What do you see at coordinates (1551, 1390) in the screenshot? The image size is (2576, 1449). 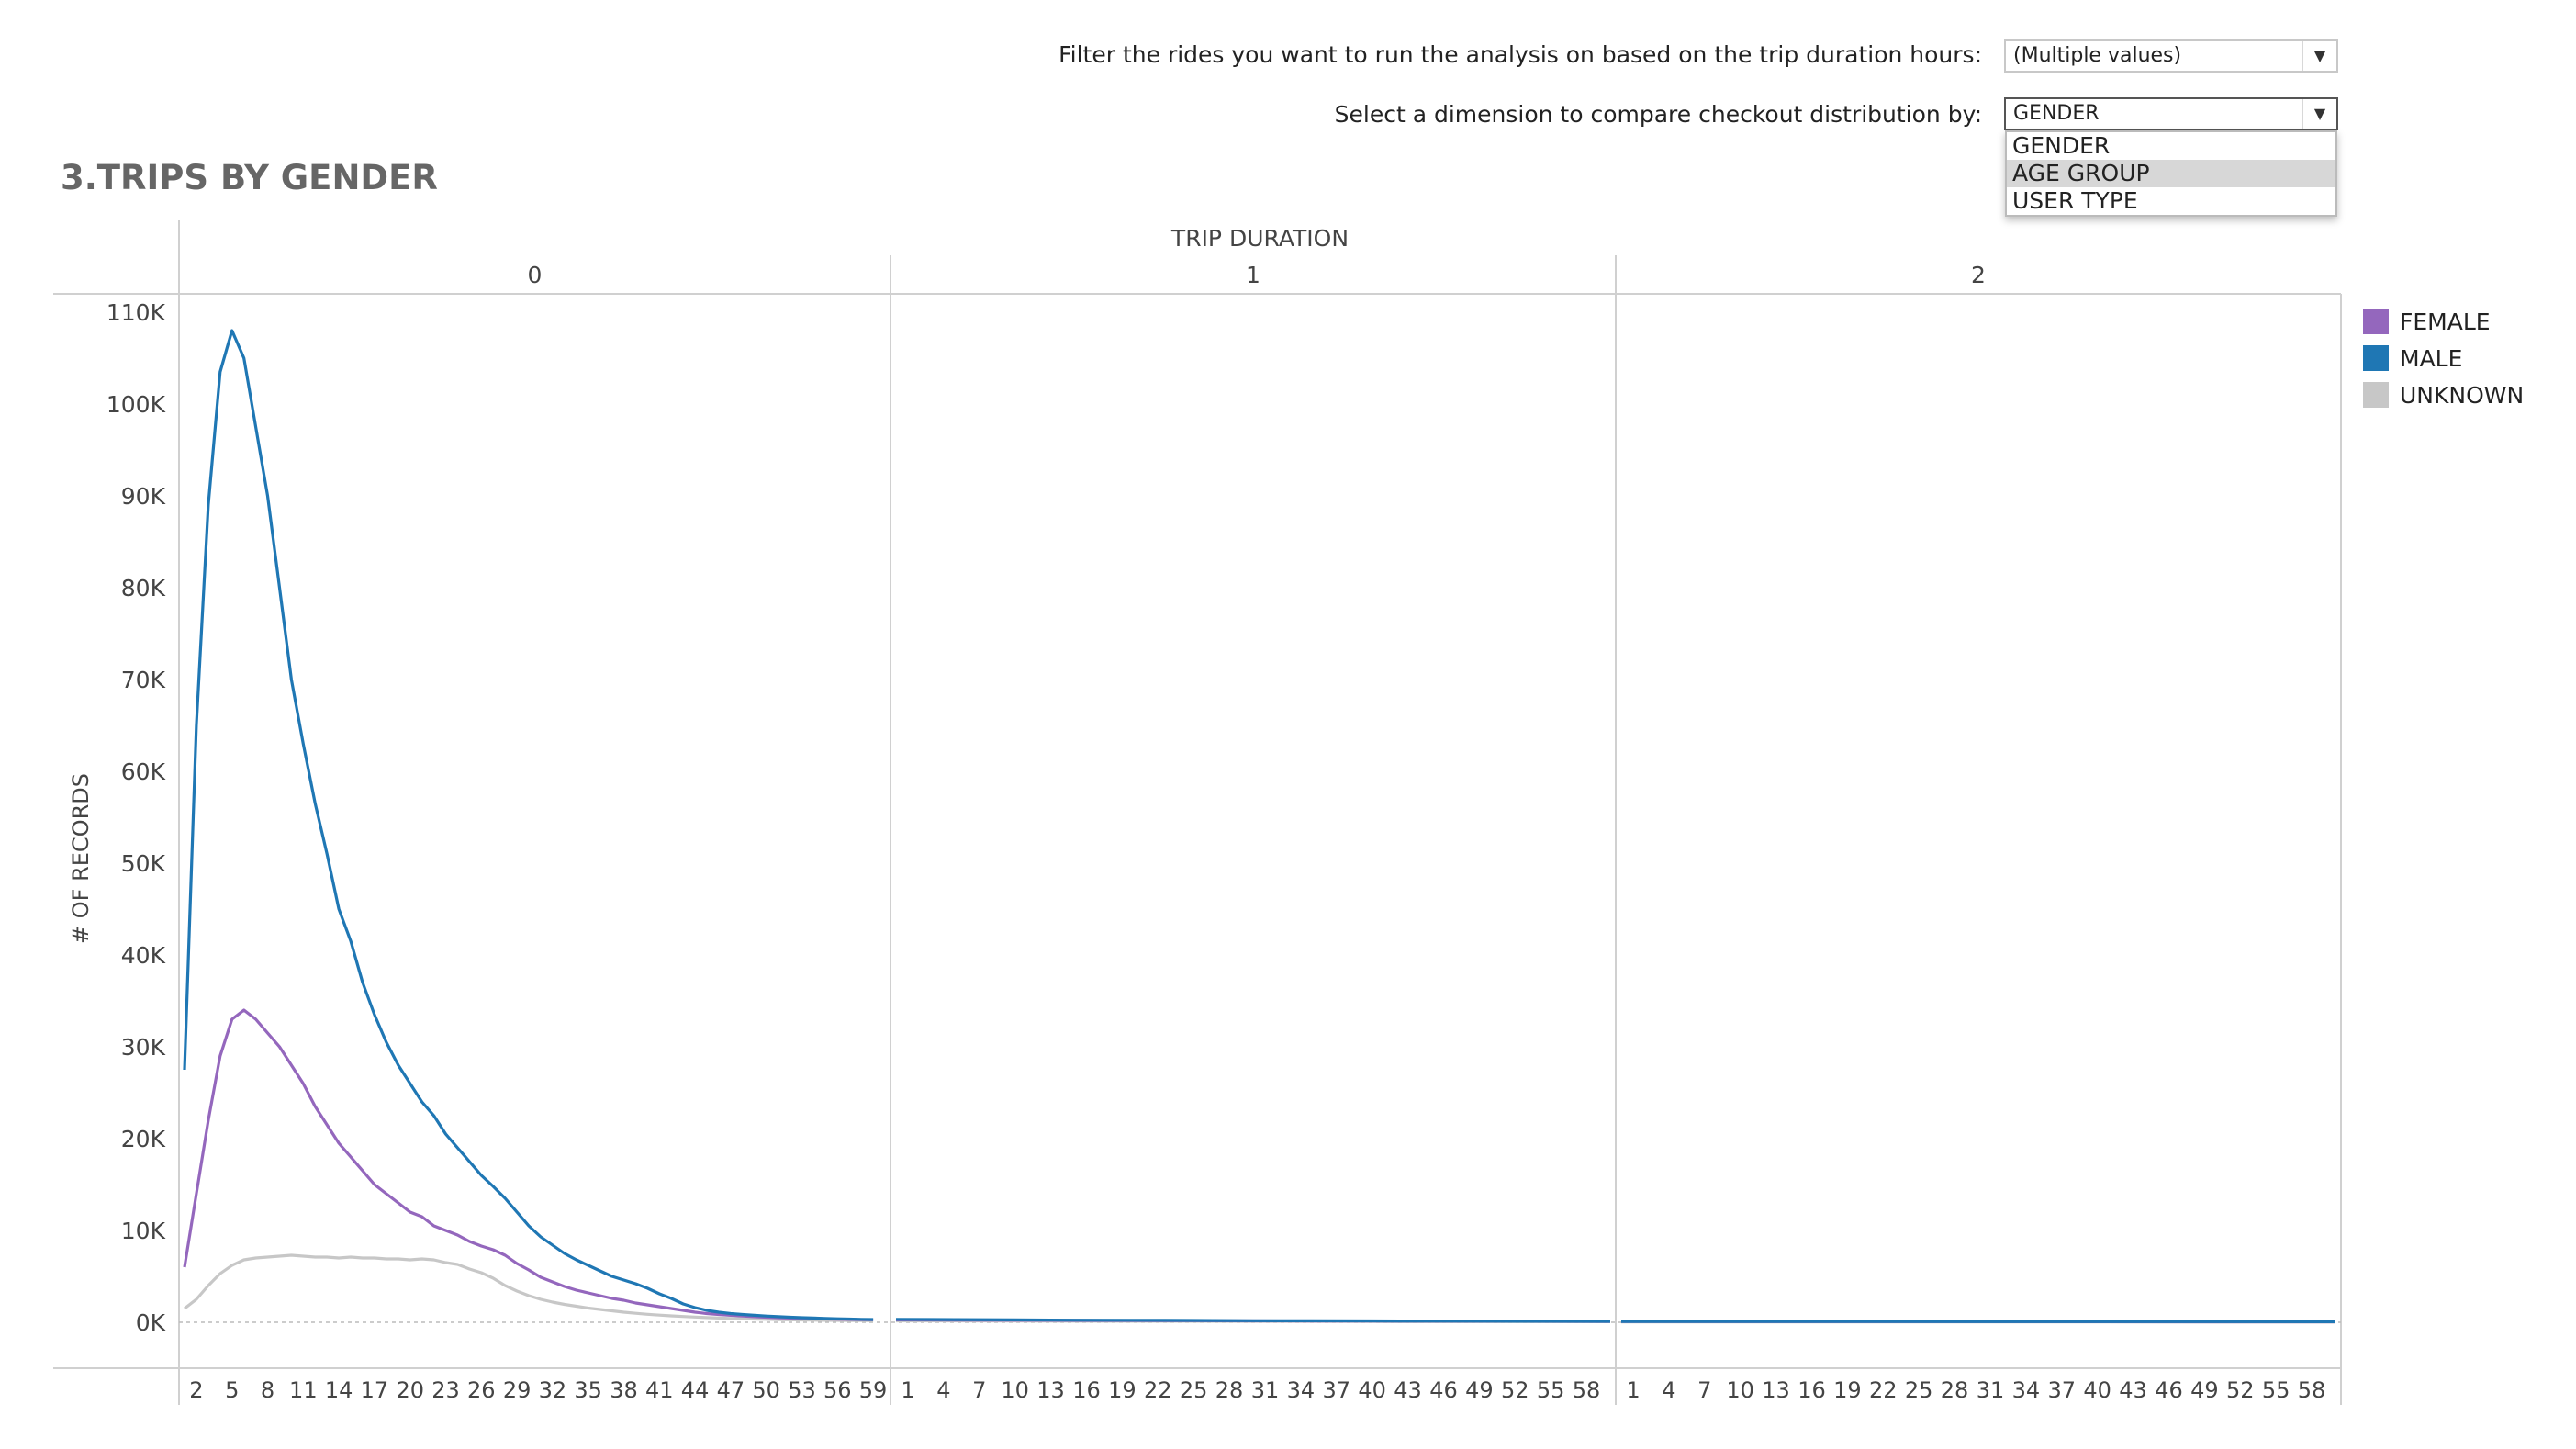 I see `x-tick-label-pane1-55: 55` at bounding box center [1551, 1390].